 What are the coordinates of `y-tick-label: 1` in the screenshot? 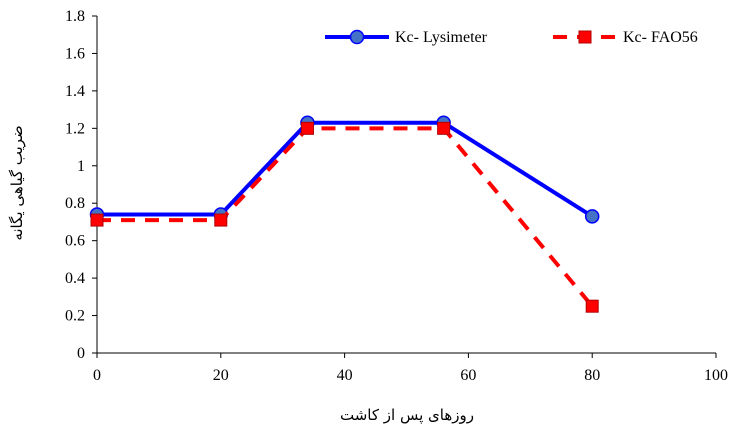 It's located at (81, 166).